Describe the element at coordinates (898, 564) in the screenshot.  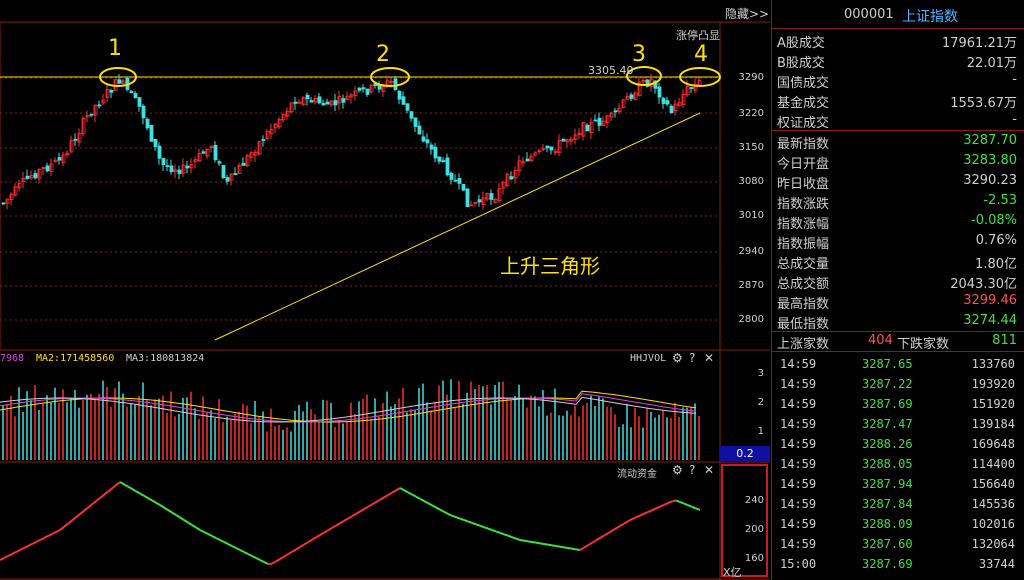
I see `tick-row: 15:00 3287.69 33744` at that location.